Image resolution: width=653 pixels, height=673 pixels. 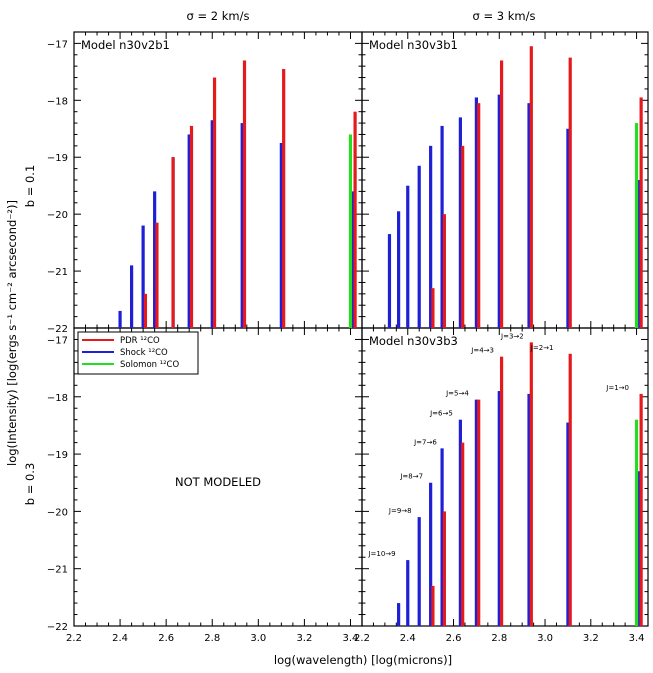 I want to click on panel-title: Model n30v2b1, so click(x=125, y=45).